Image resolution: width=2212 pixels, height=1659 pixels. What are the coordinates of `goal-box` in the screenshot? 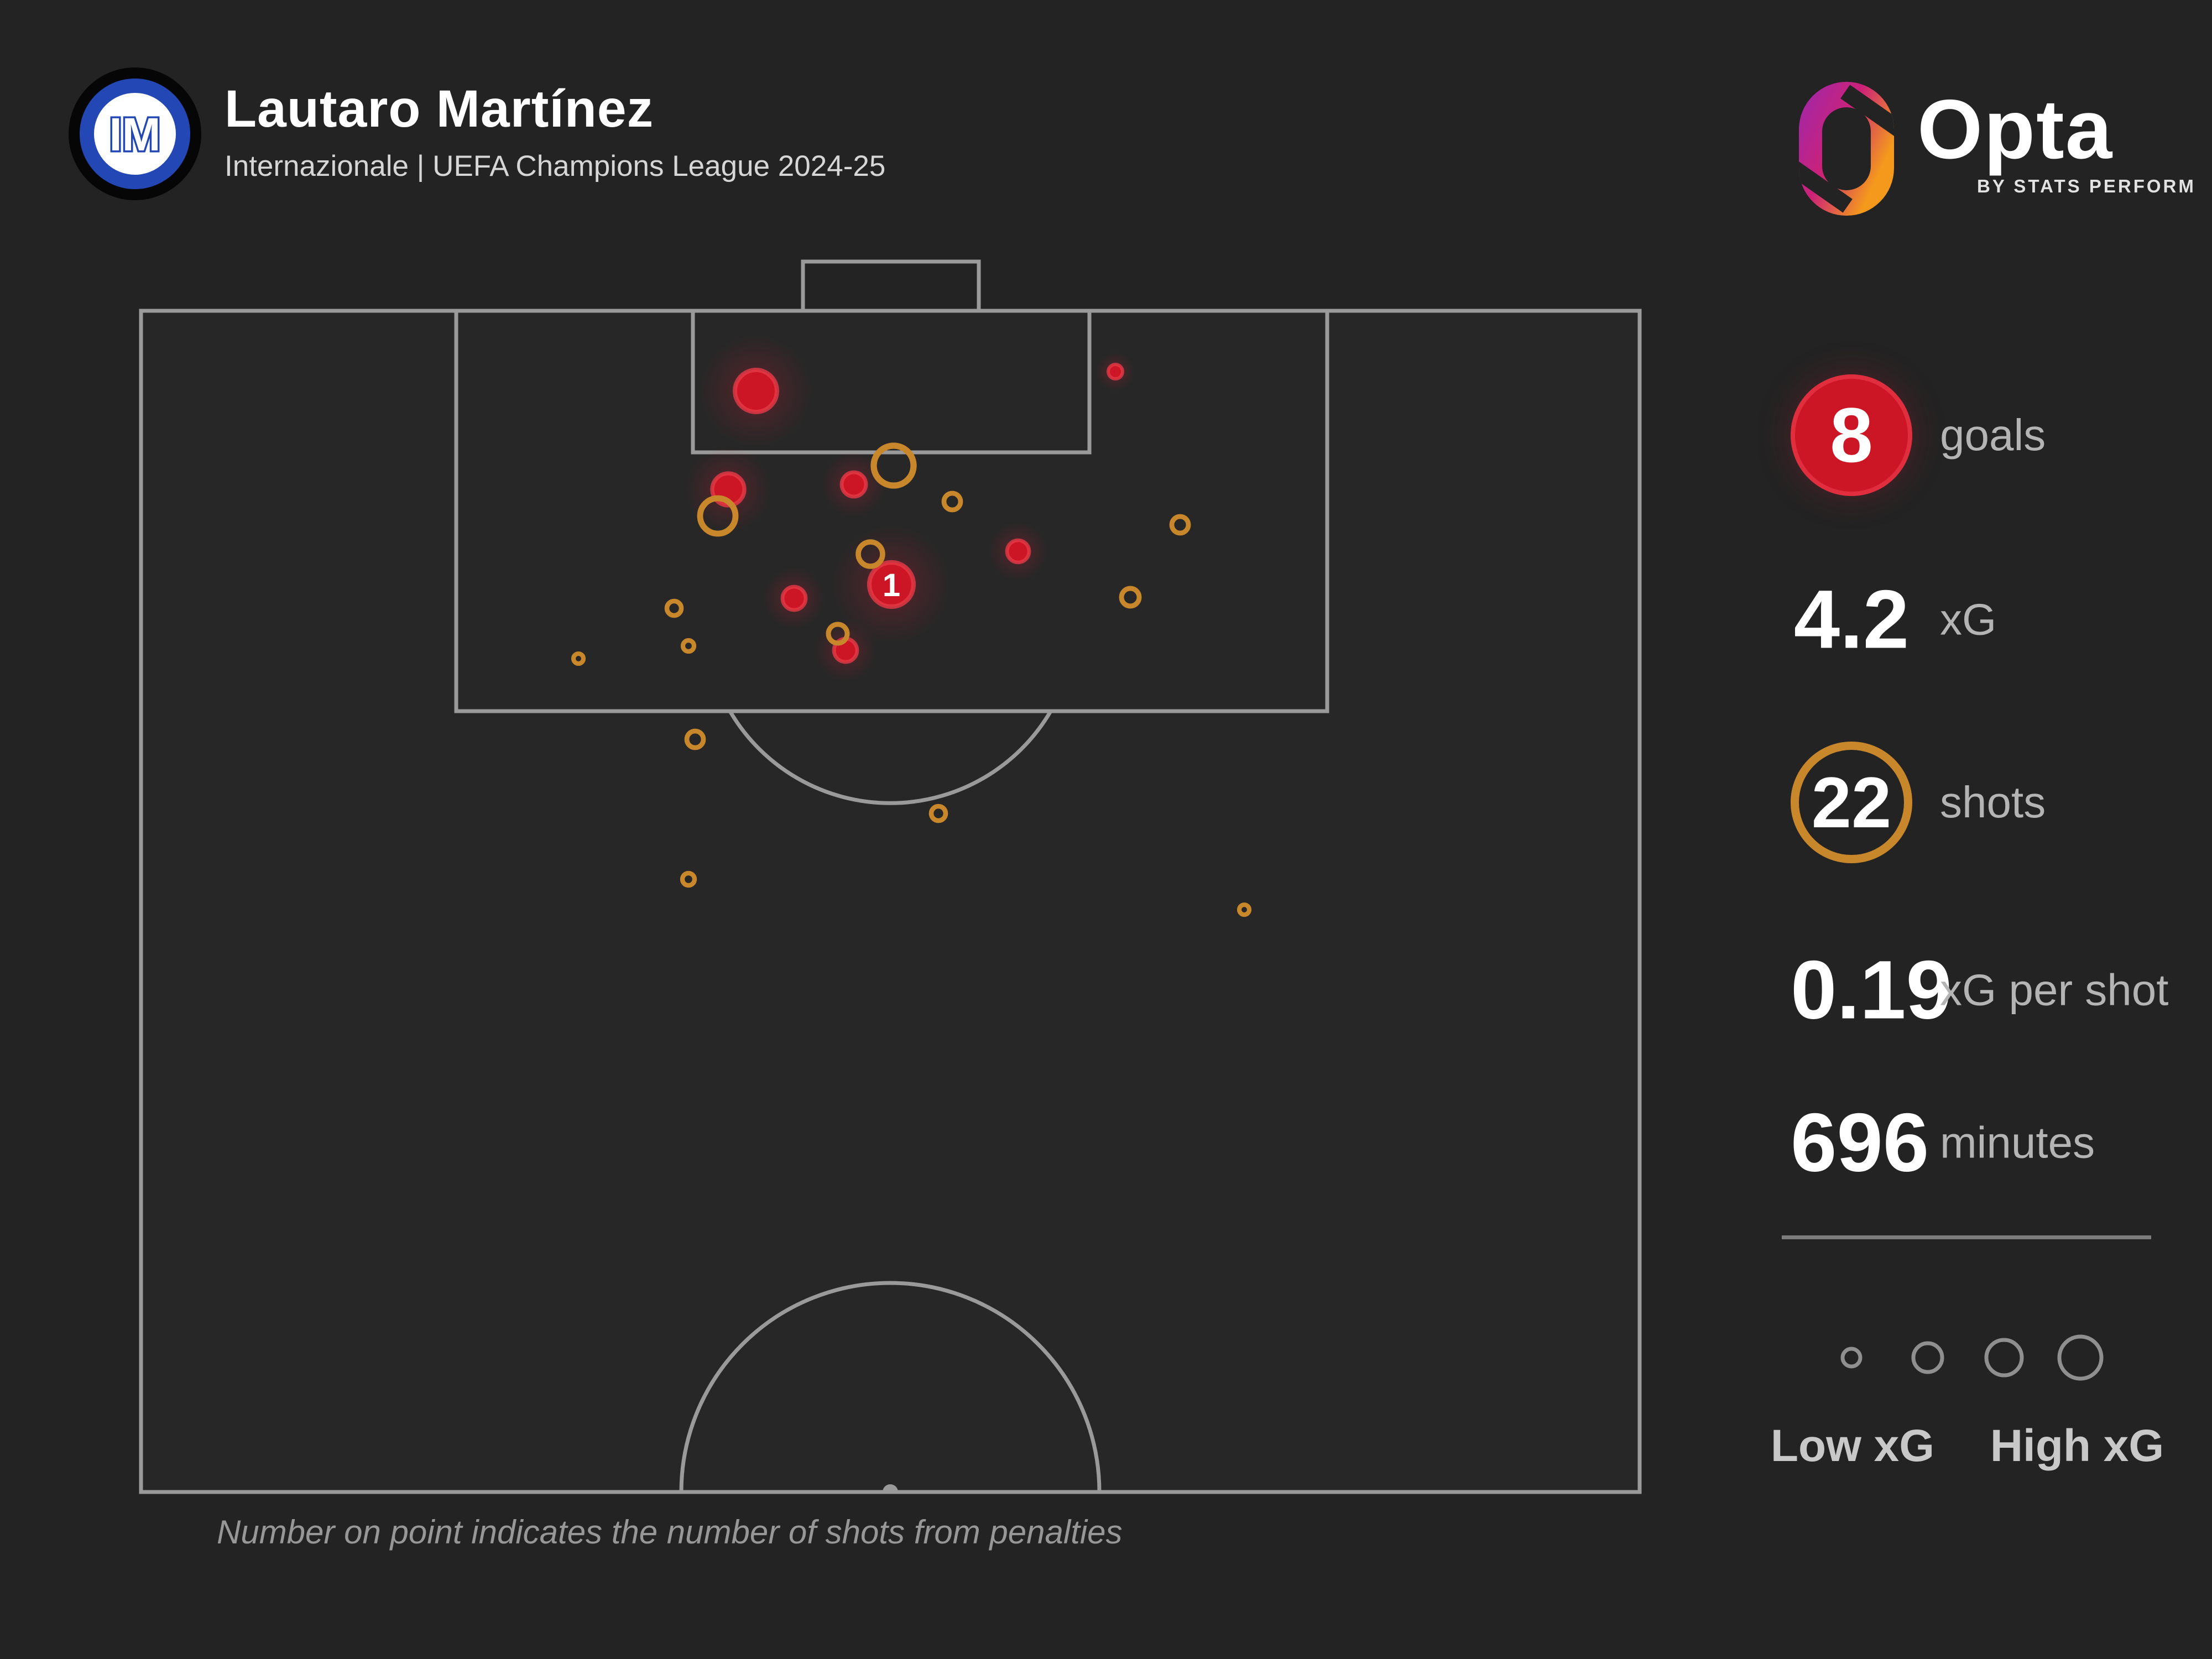 It's located at (891, 286).